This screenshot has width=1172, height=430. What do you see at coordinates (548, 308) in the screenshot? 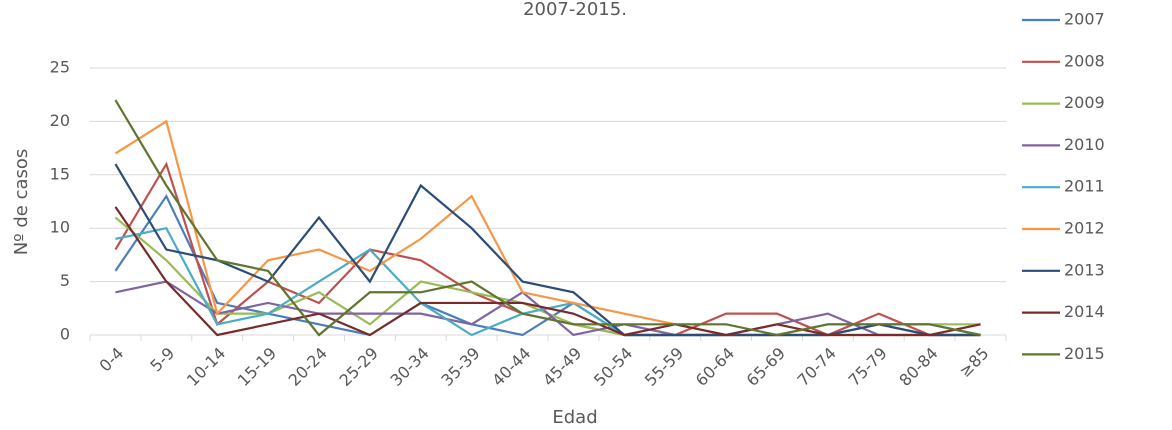
I see `series-line` at bounding box center [548, 308].